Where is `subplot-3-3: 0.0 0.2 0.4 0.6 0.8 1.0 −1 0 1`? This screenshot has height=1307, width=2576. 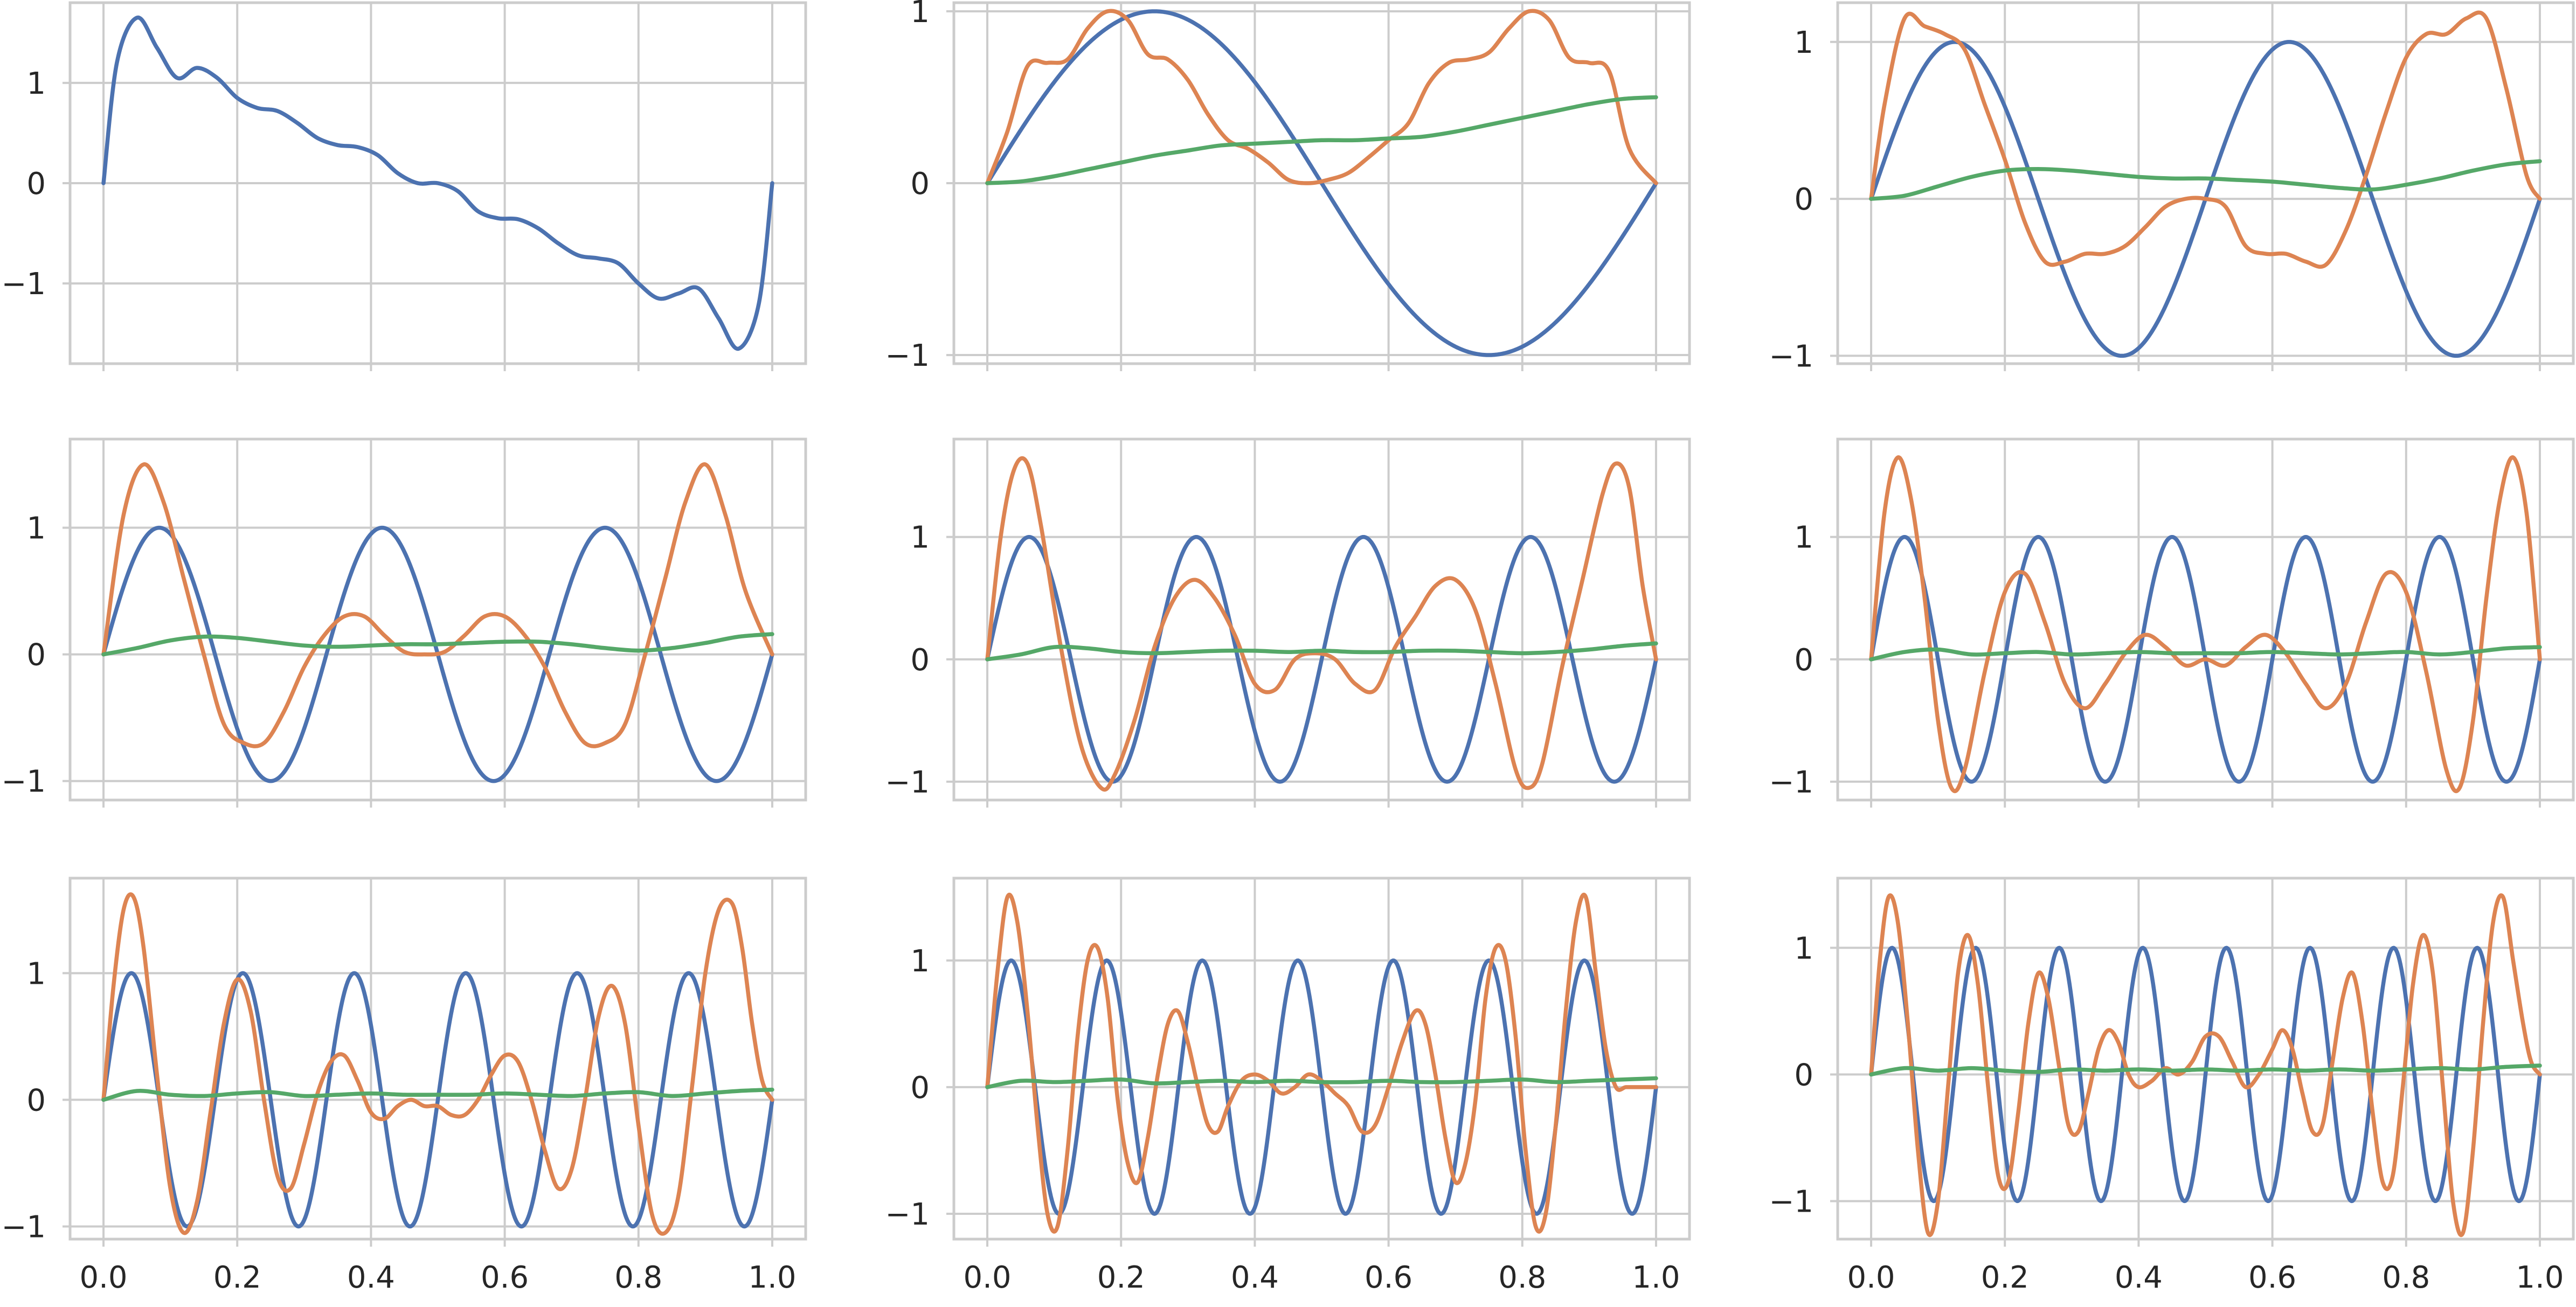
subplot-3-3: 0.0 0.2 0.4 0.6 0.8 1.0 −1 0 1 is located at coordinates (2172, 1086).